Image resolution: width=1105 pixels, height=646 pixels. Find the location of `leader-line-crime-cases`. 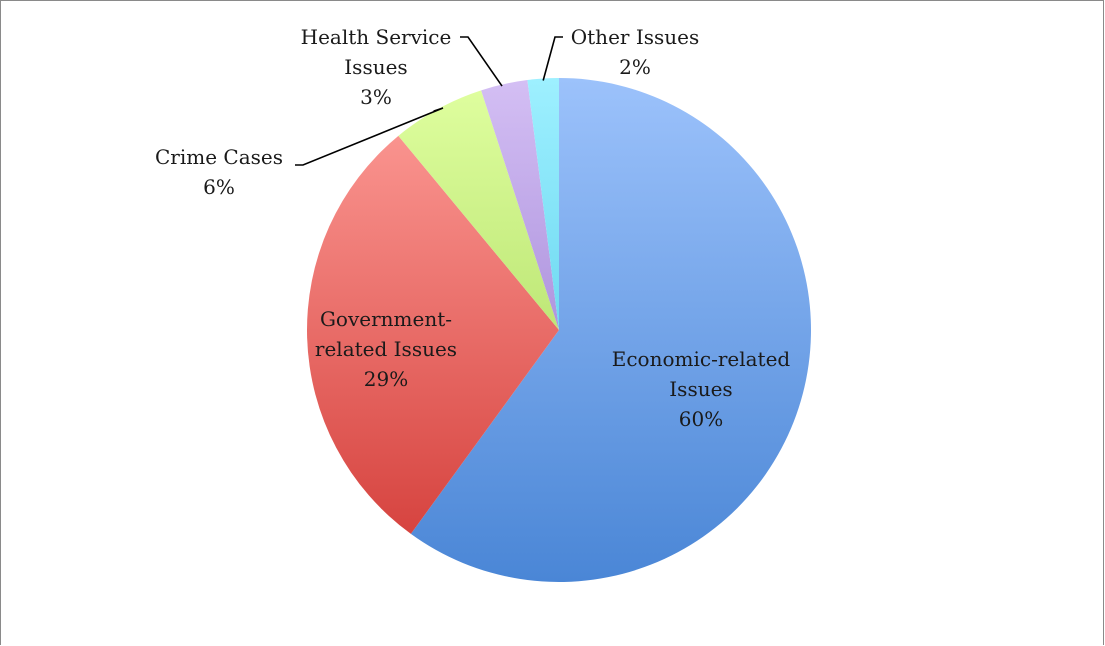

leader-line-crime-cases is located at coordinates (369, 136).